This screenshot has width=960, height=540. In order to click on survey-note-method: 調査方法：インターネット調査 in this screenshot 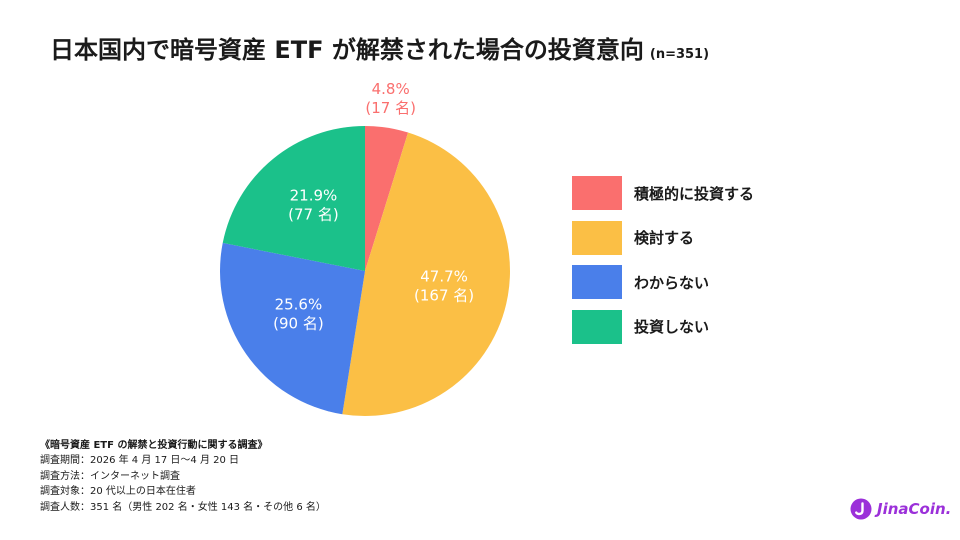, I will do `click(110, 476)`.